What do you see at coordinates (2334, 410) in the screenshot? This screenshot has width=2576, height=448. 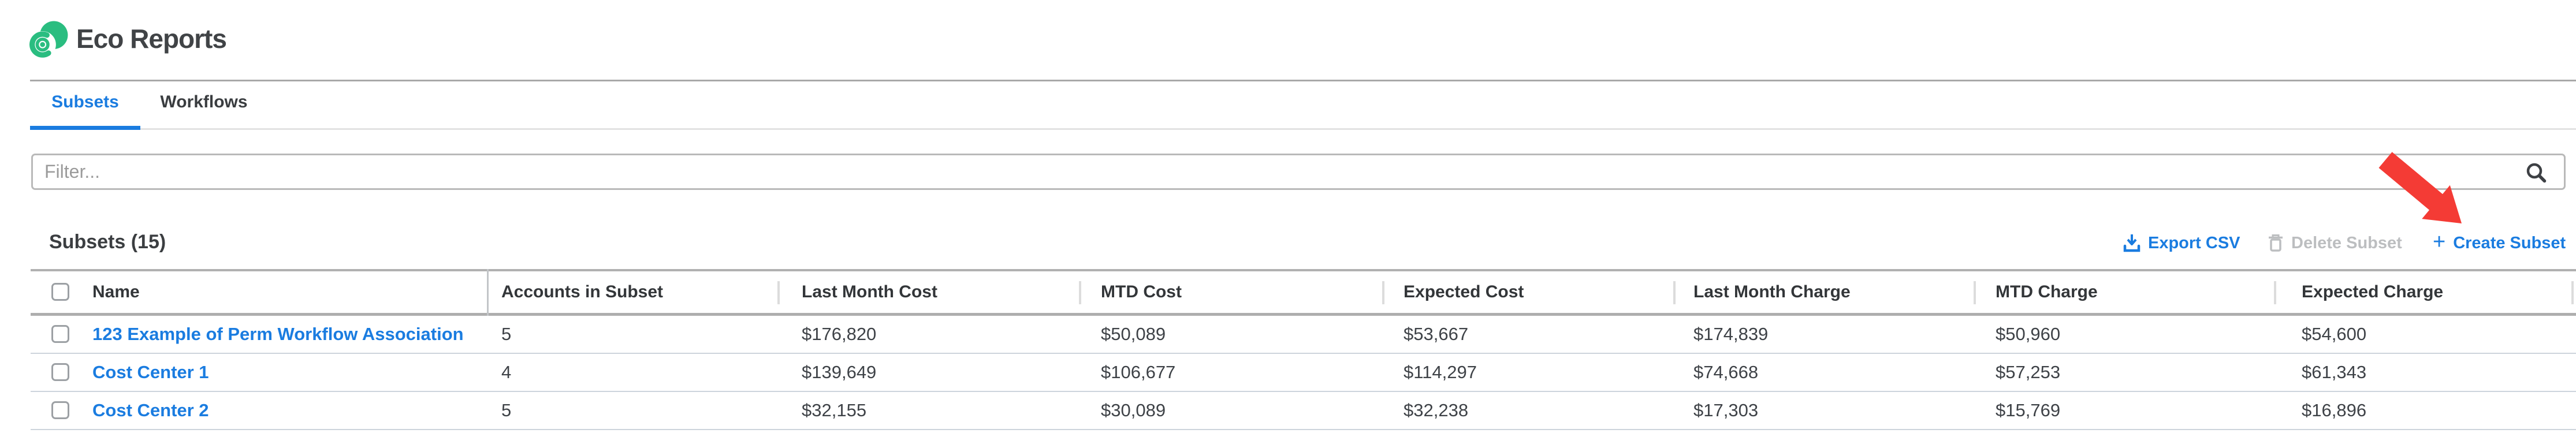 I see `expected-charge-cell: $16,896` at bounding box center [2334, 410].